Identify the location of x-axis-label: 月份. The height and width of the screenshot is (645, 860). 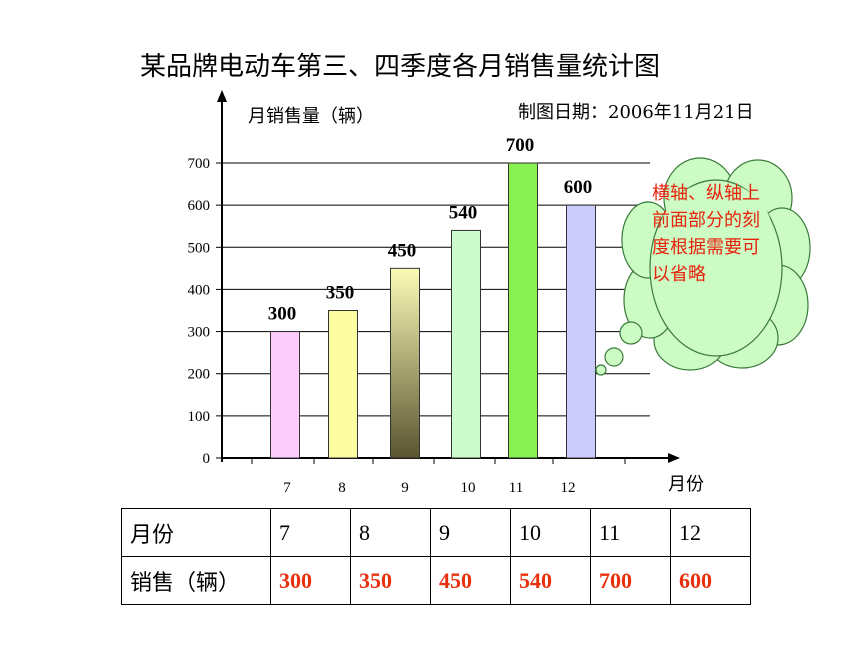
(686, 484).